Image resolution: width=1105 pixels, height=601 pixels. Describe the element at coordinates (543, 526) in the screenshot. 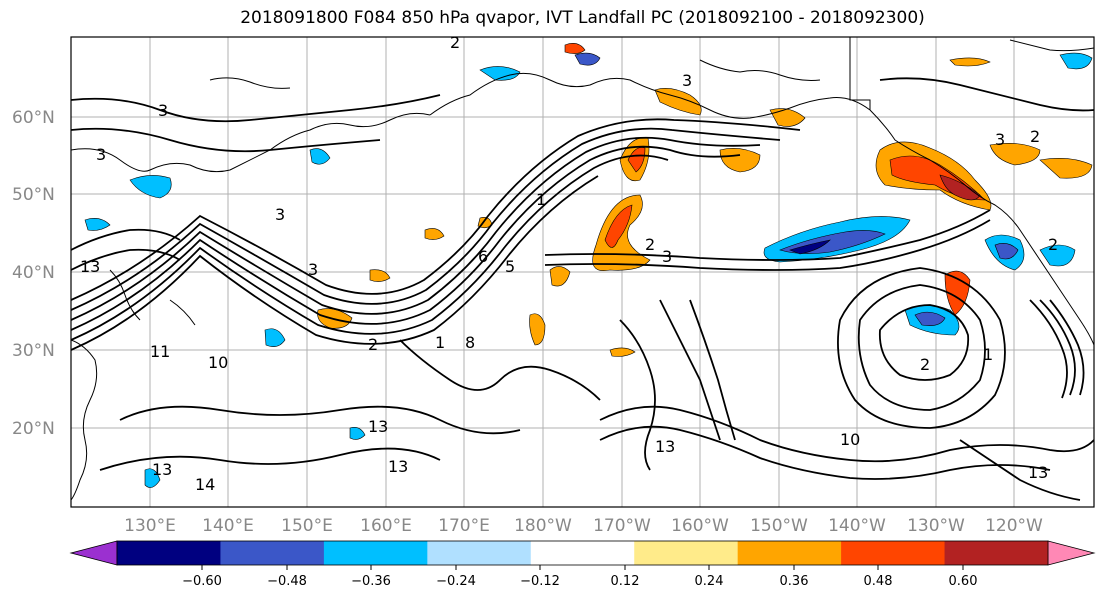

I see `lon-label: 180°W` at that location.